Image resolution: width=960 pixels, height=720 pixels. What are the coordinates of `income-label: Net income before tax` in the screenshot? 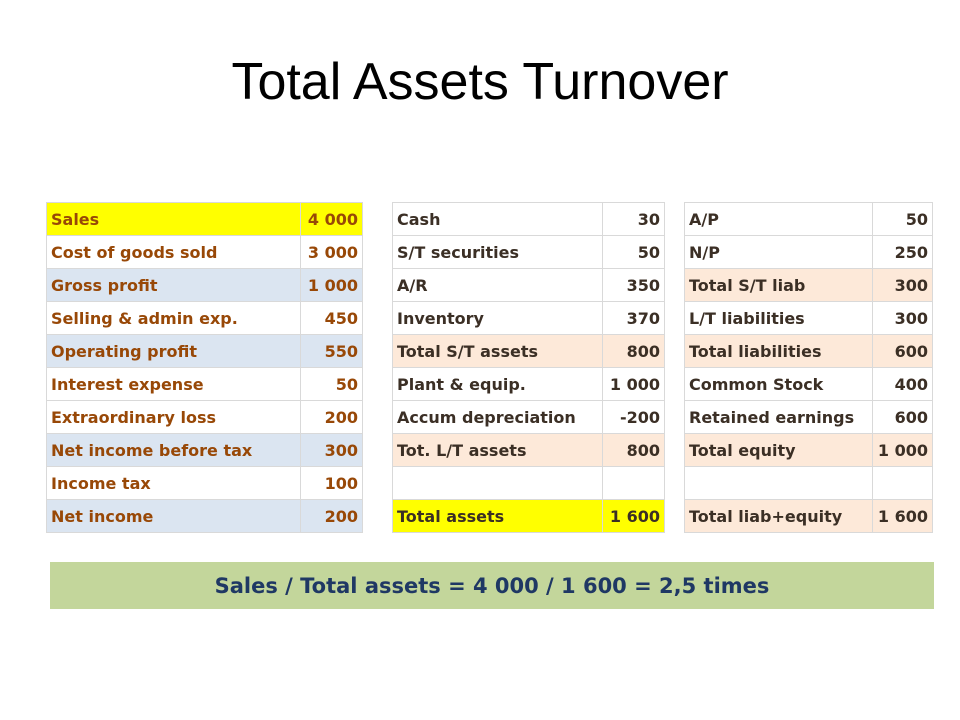 It's located at (173, 450).